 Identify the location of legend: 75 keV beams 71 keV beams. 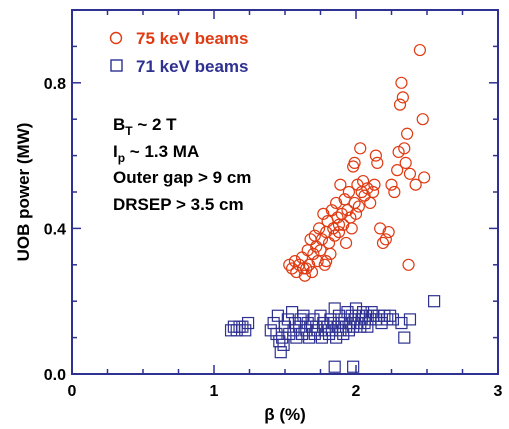
(178, 52).